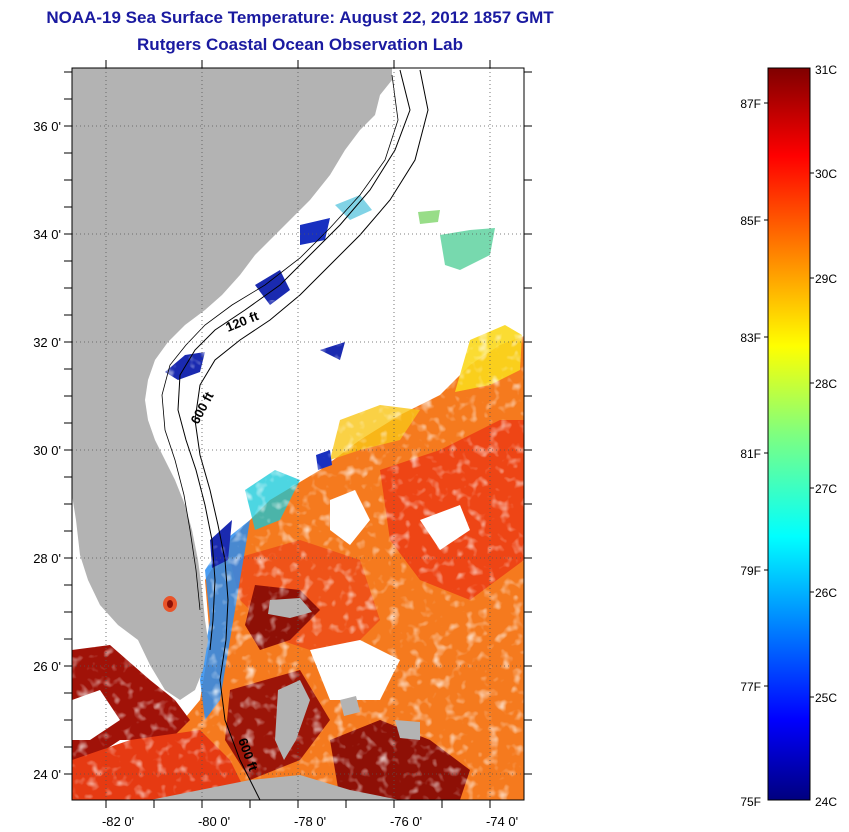  Describe the element at coordinates (315, 231) in the screenshot. I see `sst-cold-coastal` at that location.